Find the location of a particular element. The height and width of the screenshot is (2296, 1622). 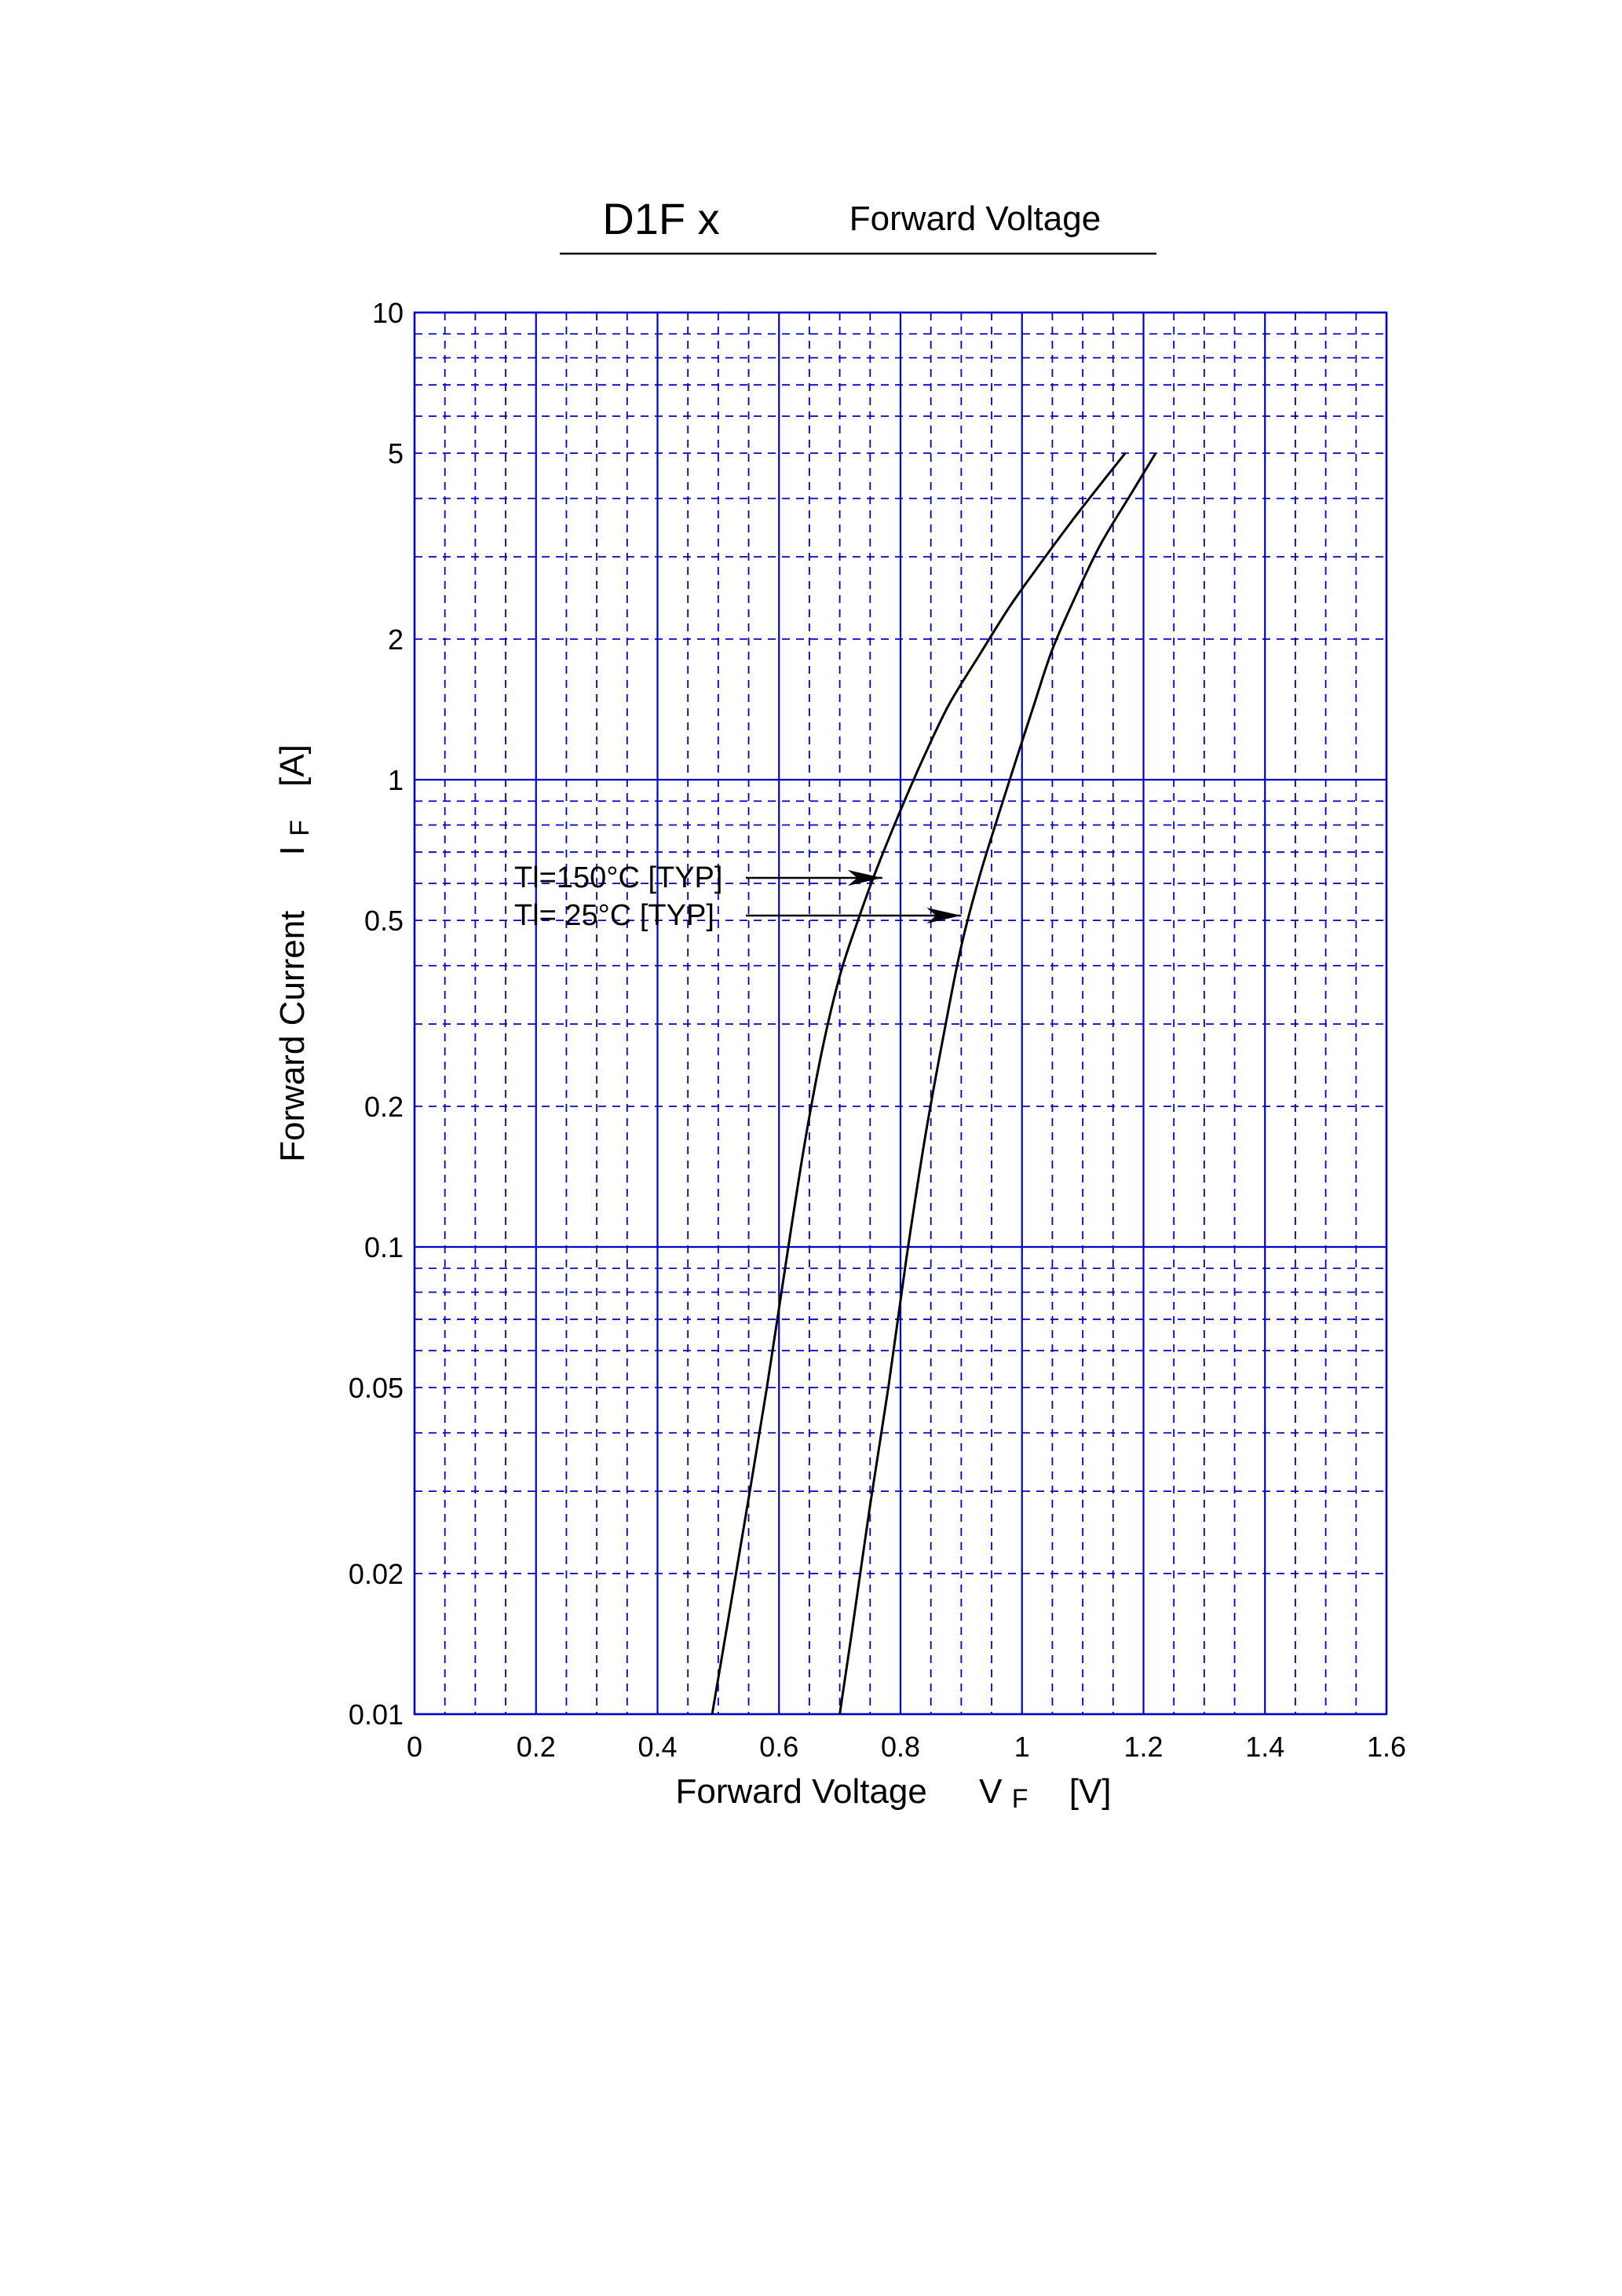

annotation-label-25c: Tl= 25°C [TYP] is located at coordinates (614, 915).